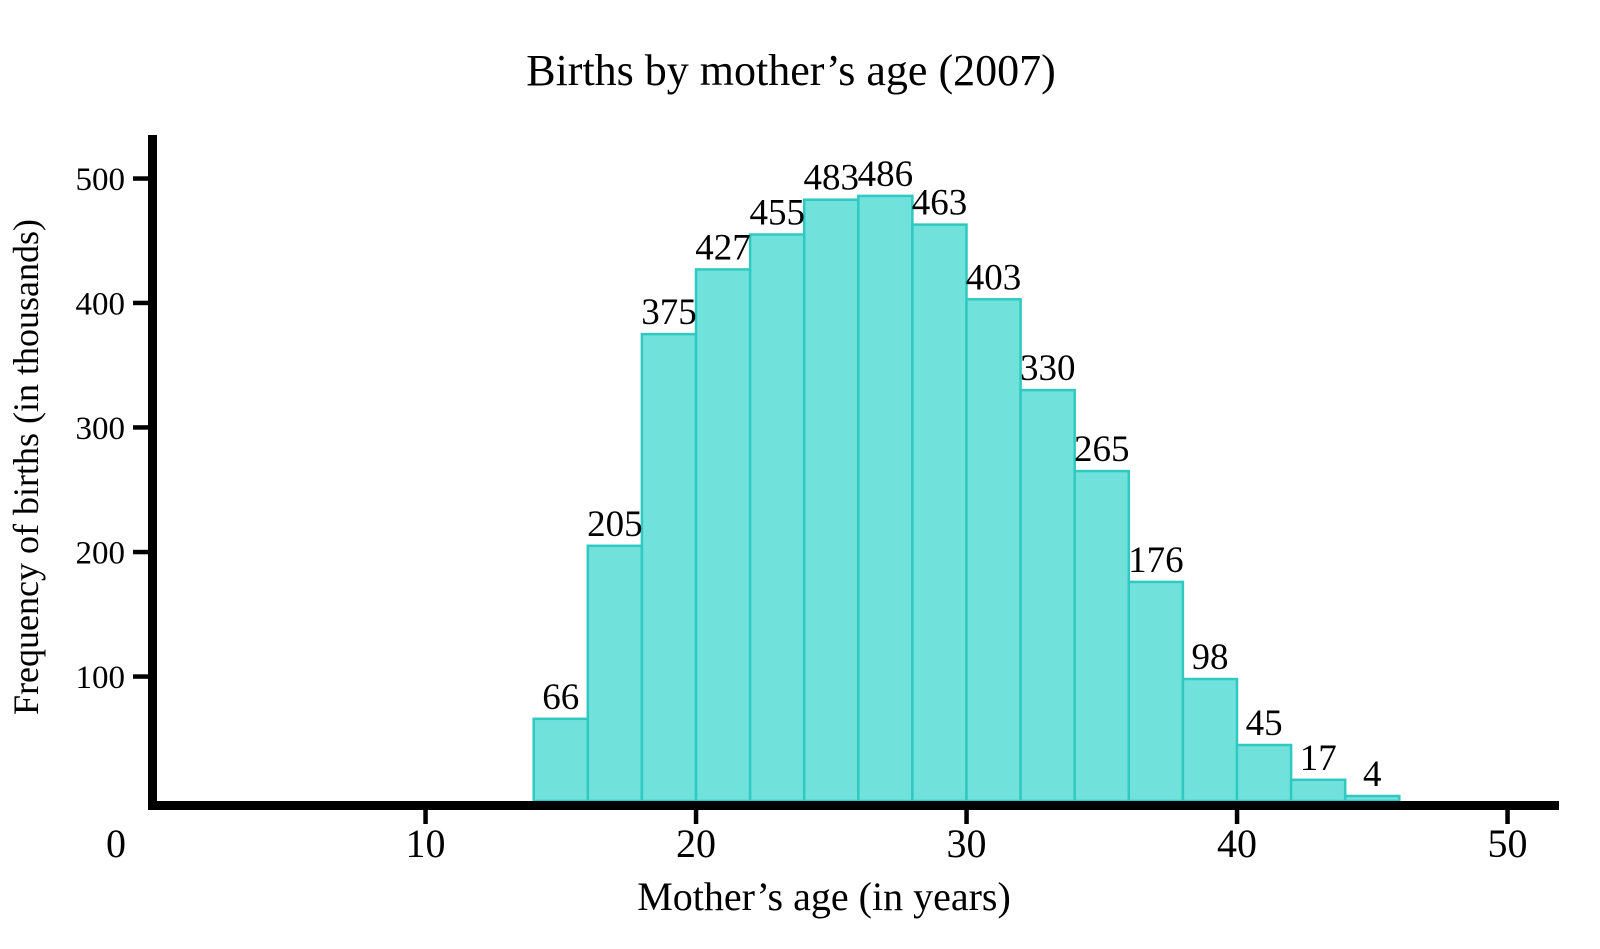  I want to click on bar-value-label: 483, so click(832, 178).